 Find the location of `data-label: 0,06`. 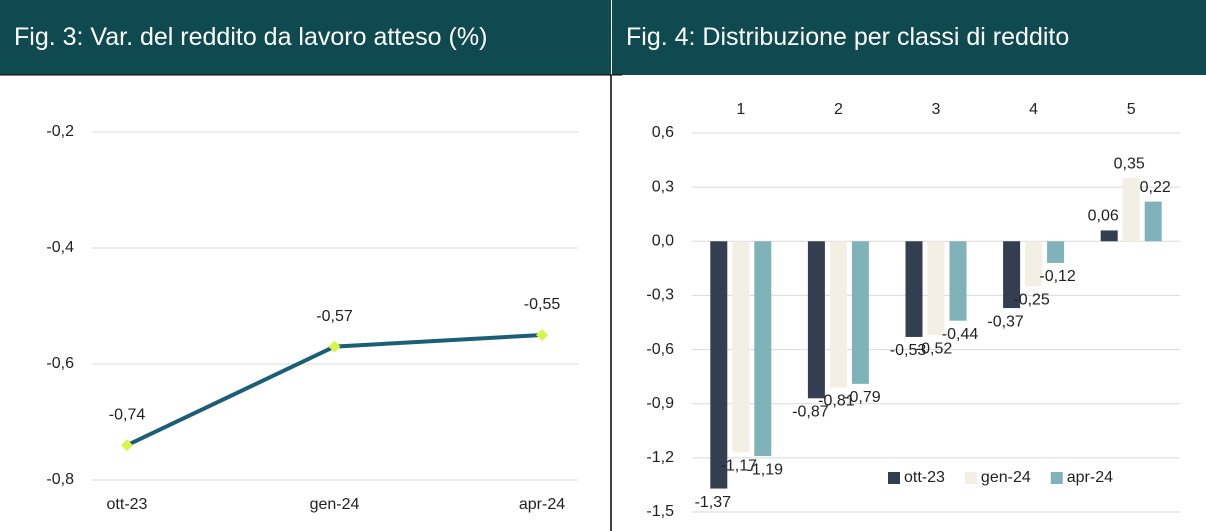

data-label: 0,06 is located at coordinates (1103, 216).